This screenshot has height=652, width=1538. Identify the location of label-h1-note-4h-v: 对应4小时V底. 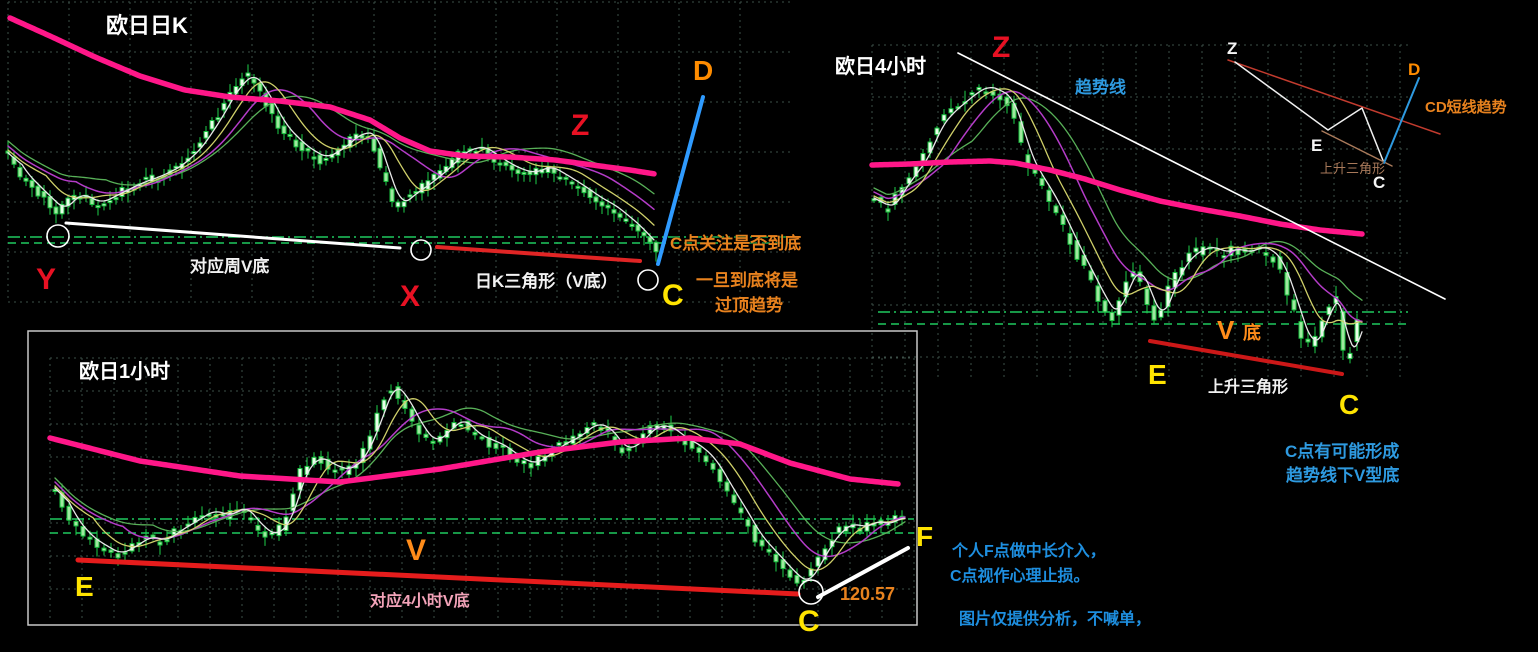
(420, 601).